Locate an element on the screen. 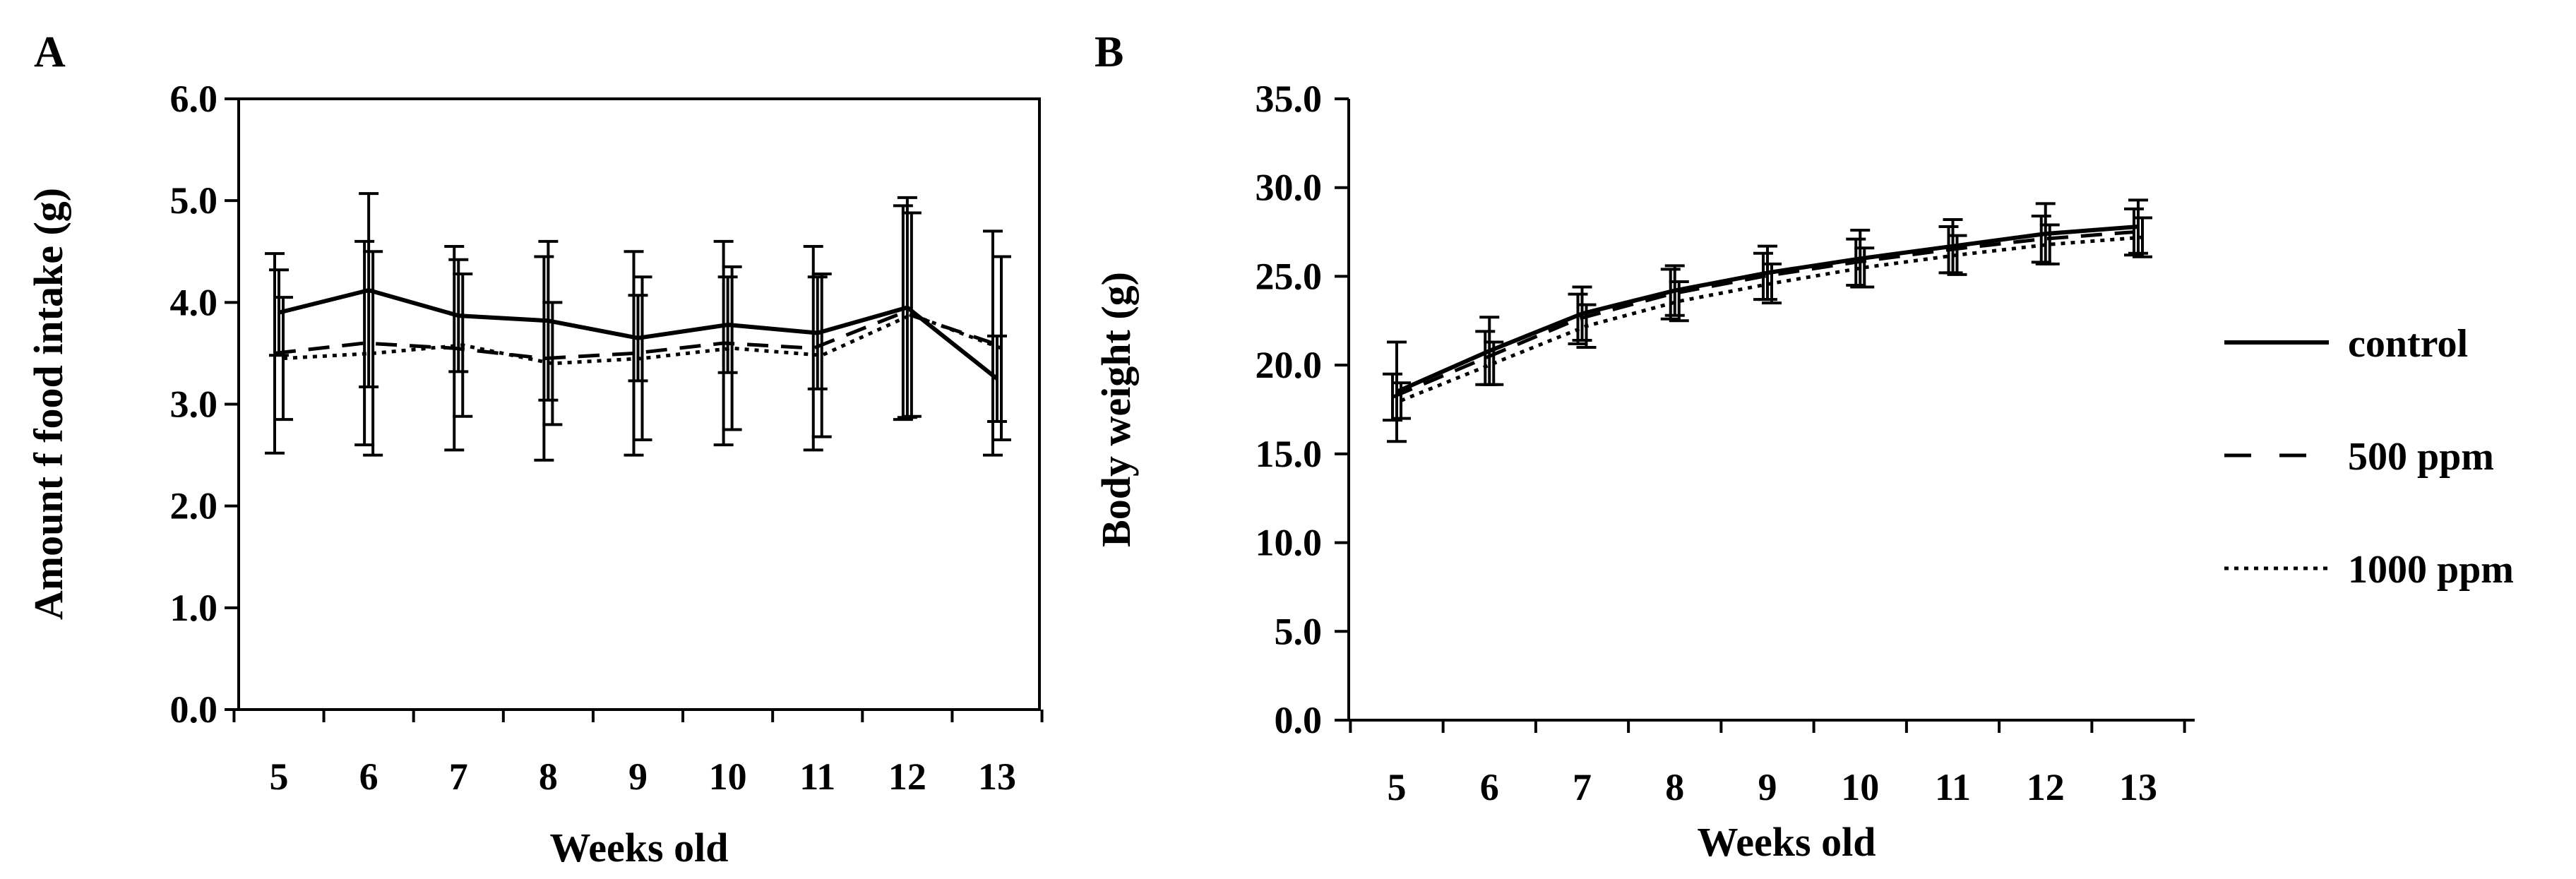 The image size is (2576, 879). panel-b-y-axis-title: Body weight (g) is located at coordinates (1116, 409).